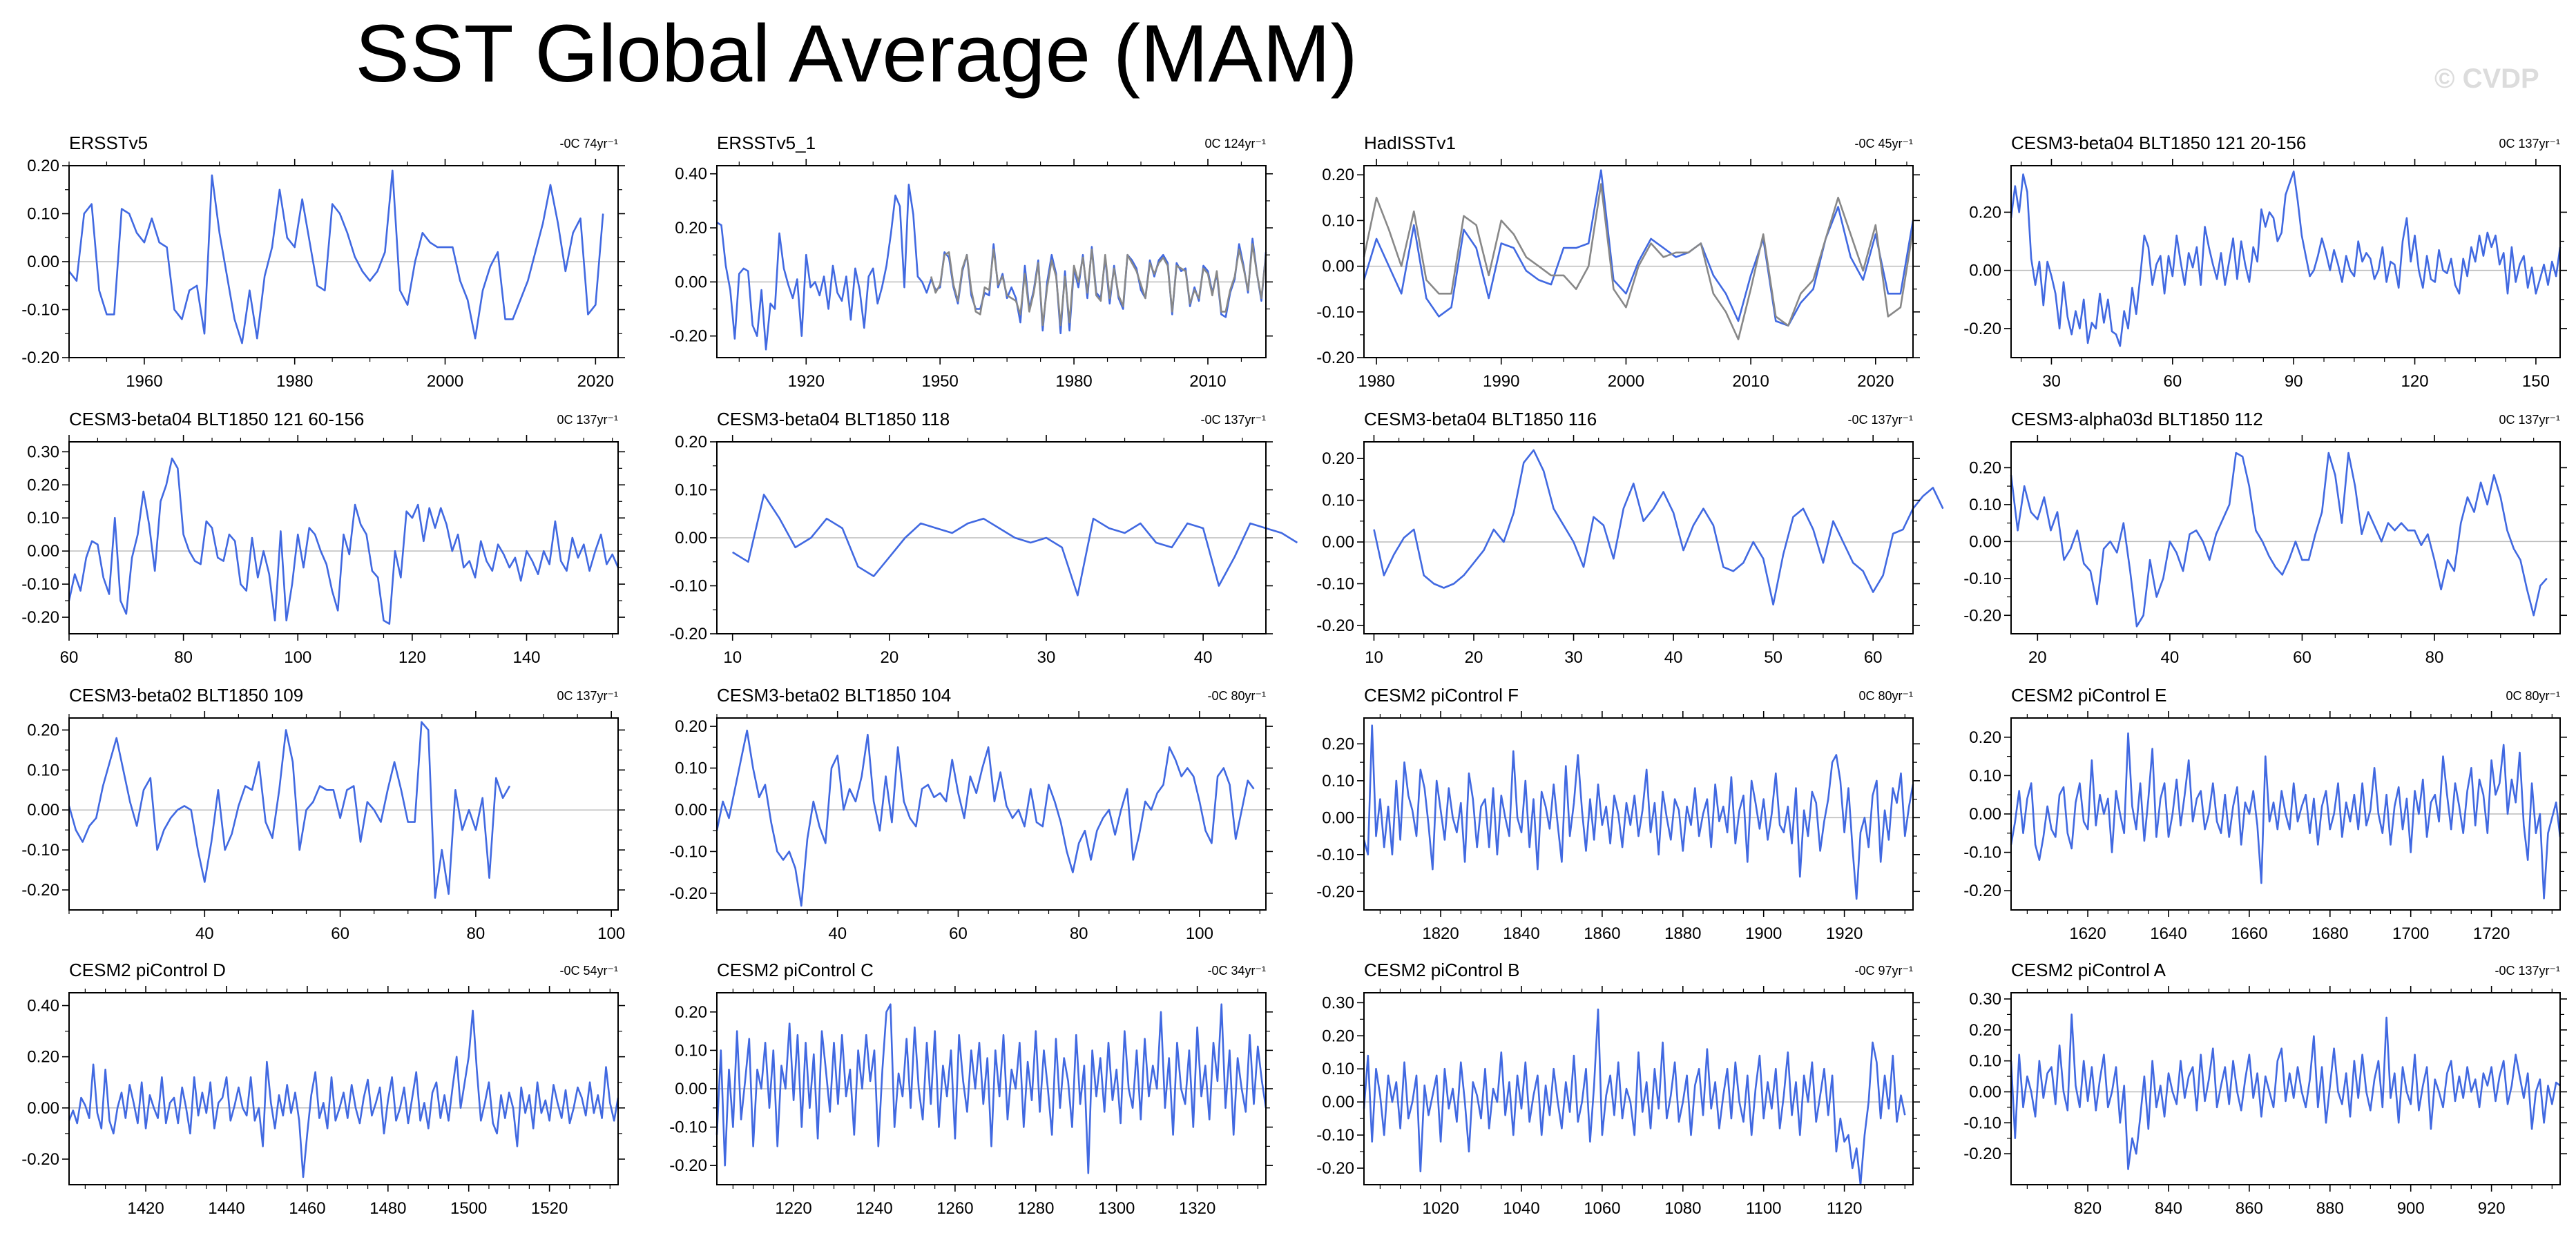 This screenshot has height=1242, width=2576. What do you see at coordinates (1441, 695) in the screenshot?
I see `panel-title: CESM2 piControl F` at bounding box center [1441, 695].